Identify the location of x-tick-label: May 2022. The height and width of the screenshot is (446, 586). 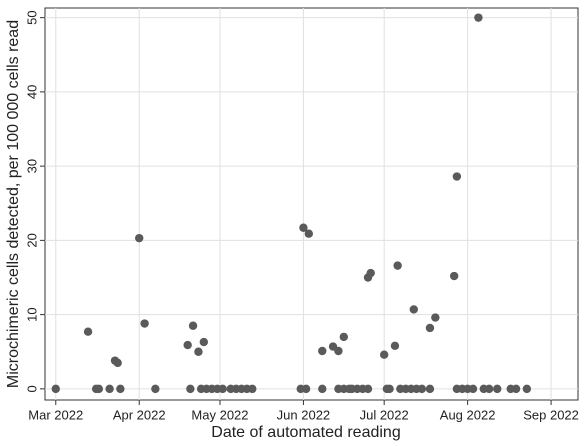
(219, 414).